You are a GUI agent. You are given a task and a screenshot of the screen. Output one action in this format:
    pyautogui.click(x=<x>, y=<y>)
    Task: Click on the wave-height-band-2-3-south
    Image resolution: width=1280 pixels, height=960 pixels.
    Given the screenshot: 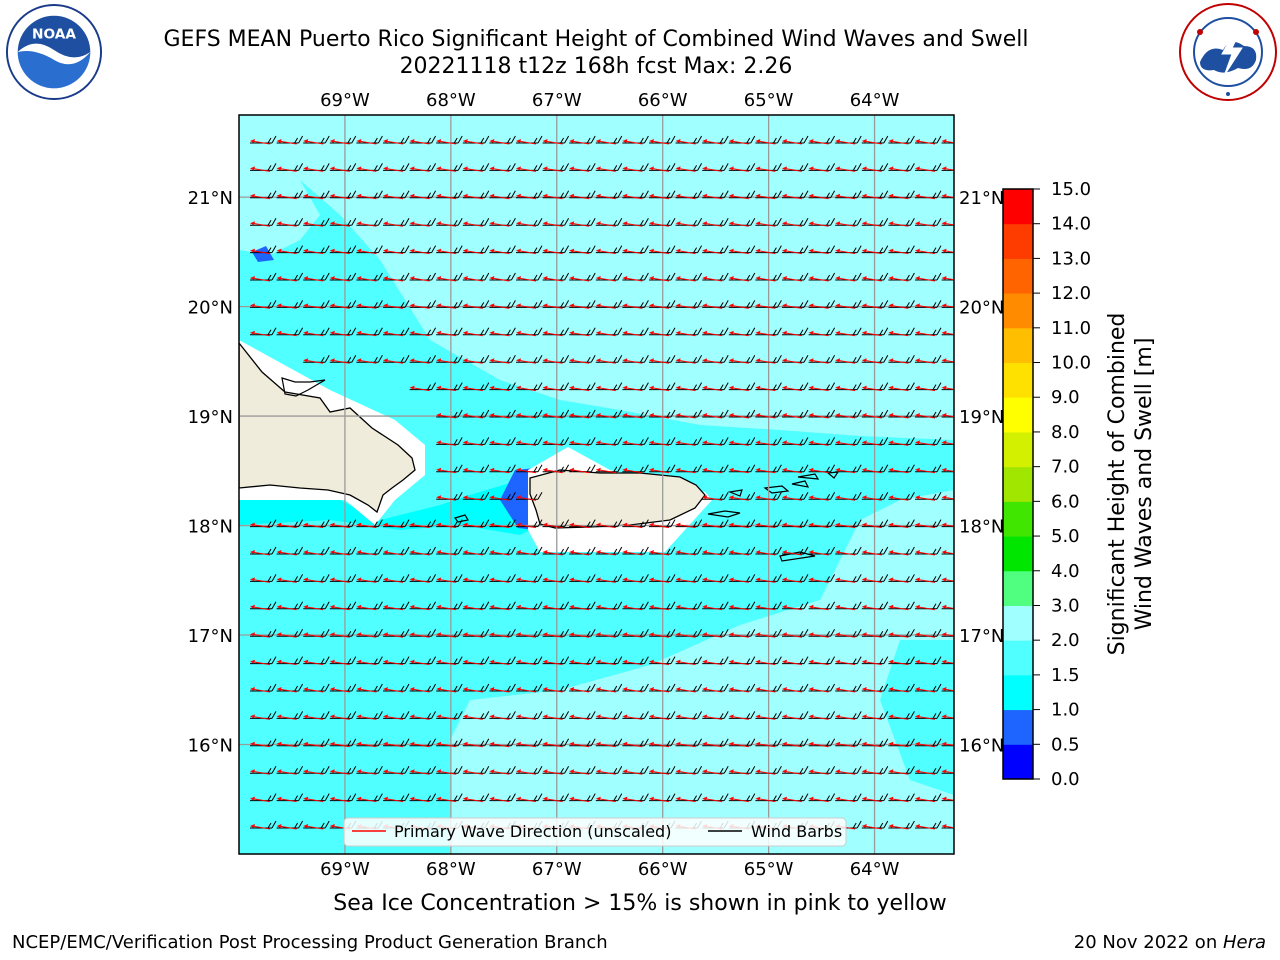 What is the action you would take?
    pyautogui.click(x=702, y=672)
    